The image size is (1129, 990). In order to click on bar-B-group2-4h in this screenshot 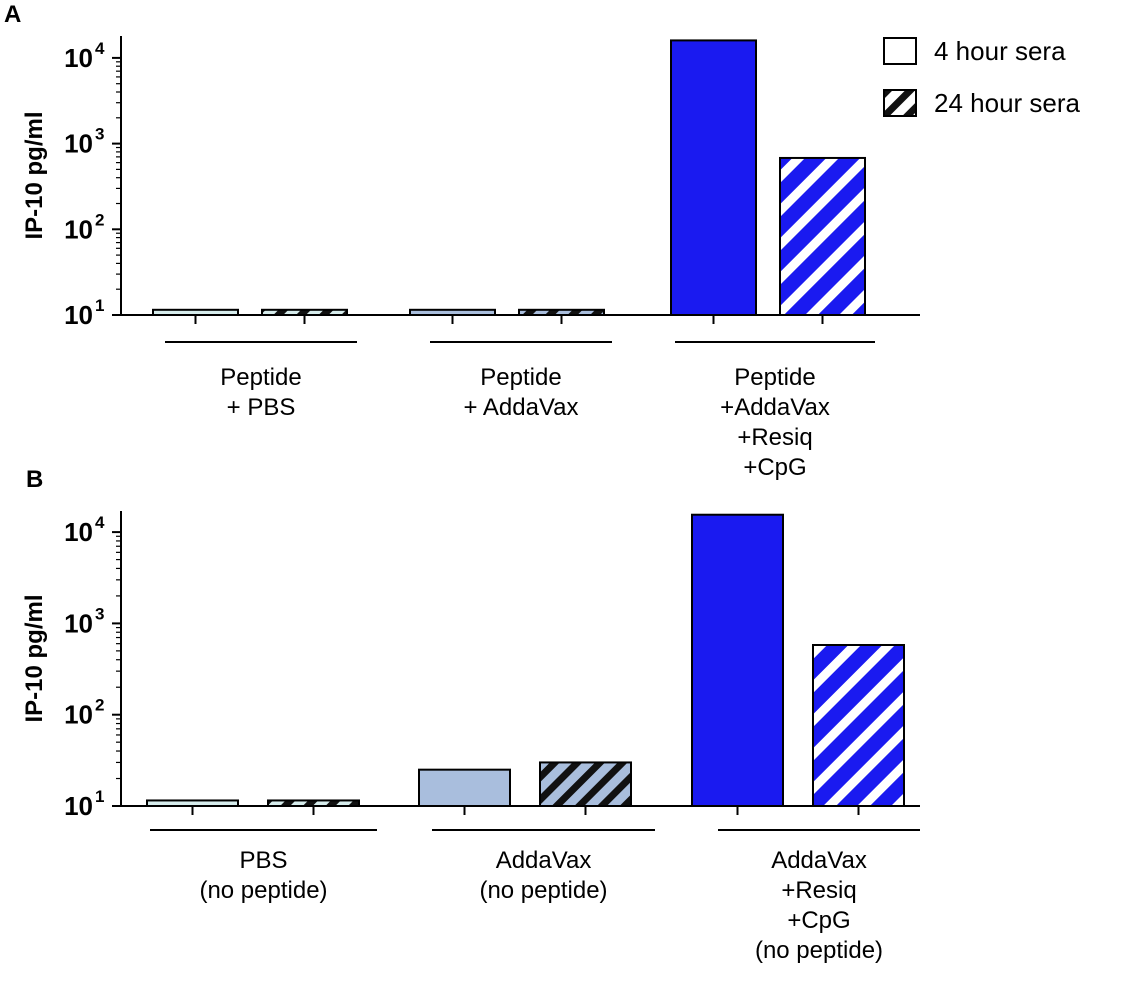, I will do `click(464, 788)`.